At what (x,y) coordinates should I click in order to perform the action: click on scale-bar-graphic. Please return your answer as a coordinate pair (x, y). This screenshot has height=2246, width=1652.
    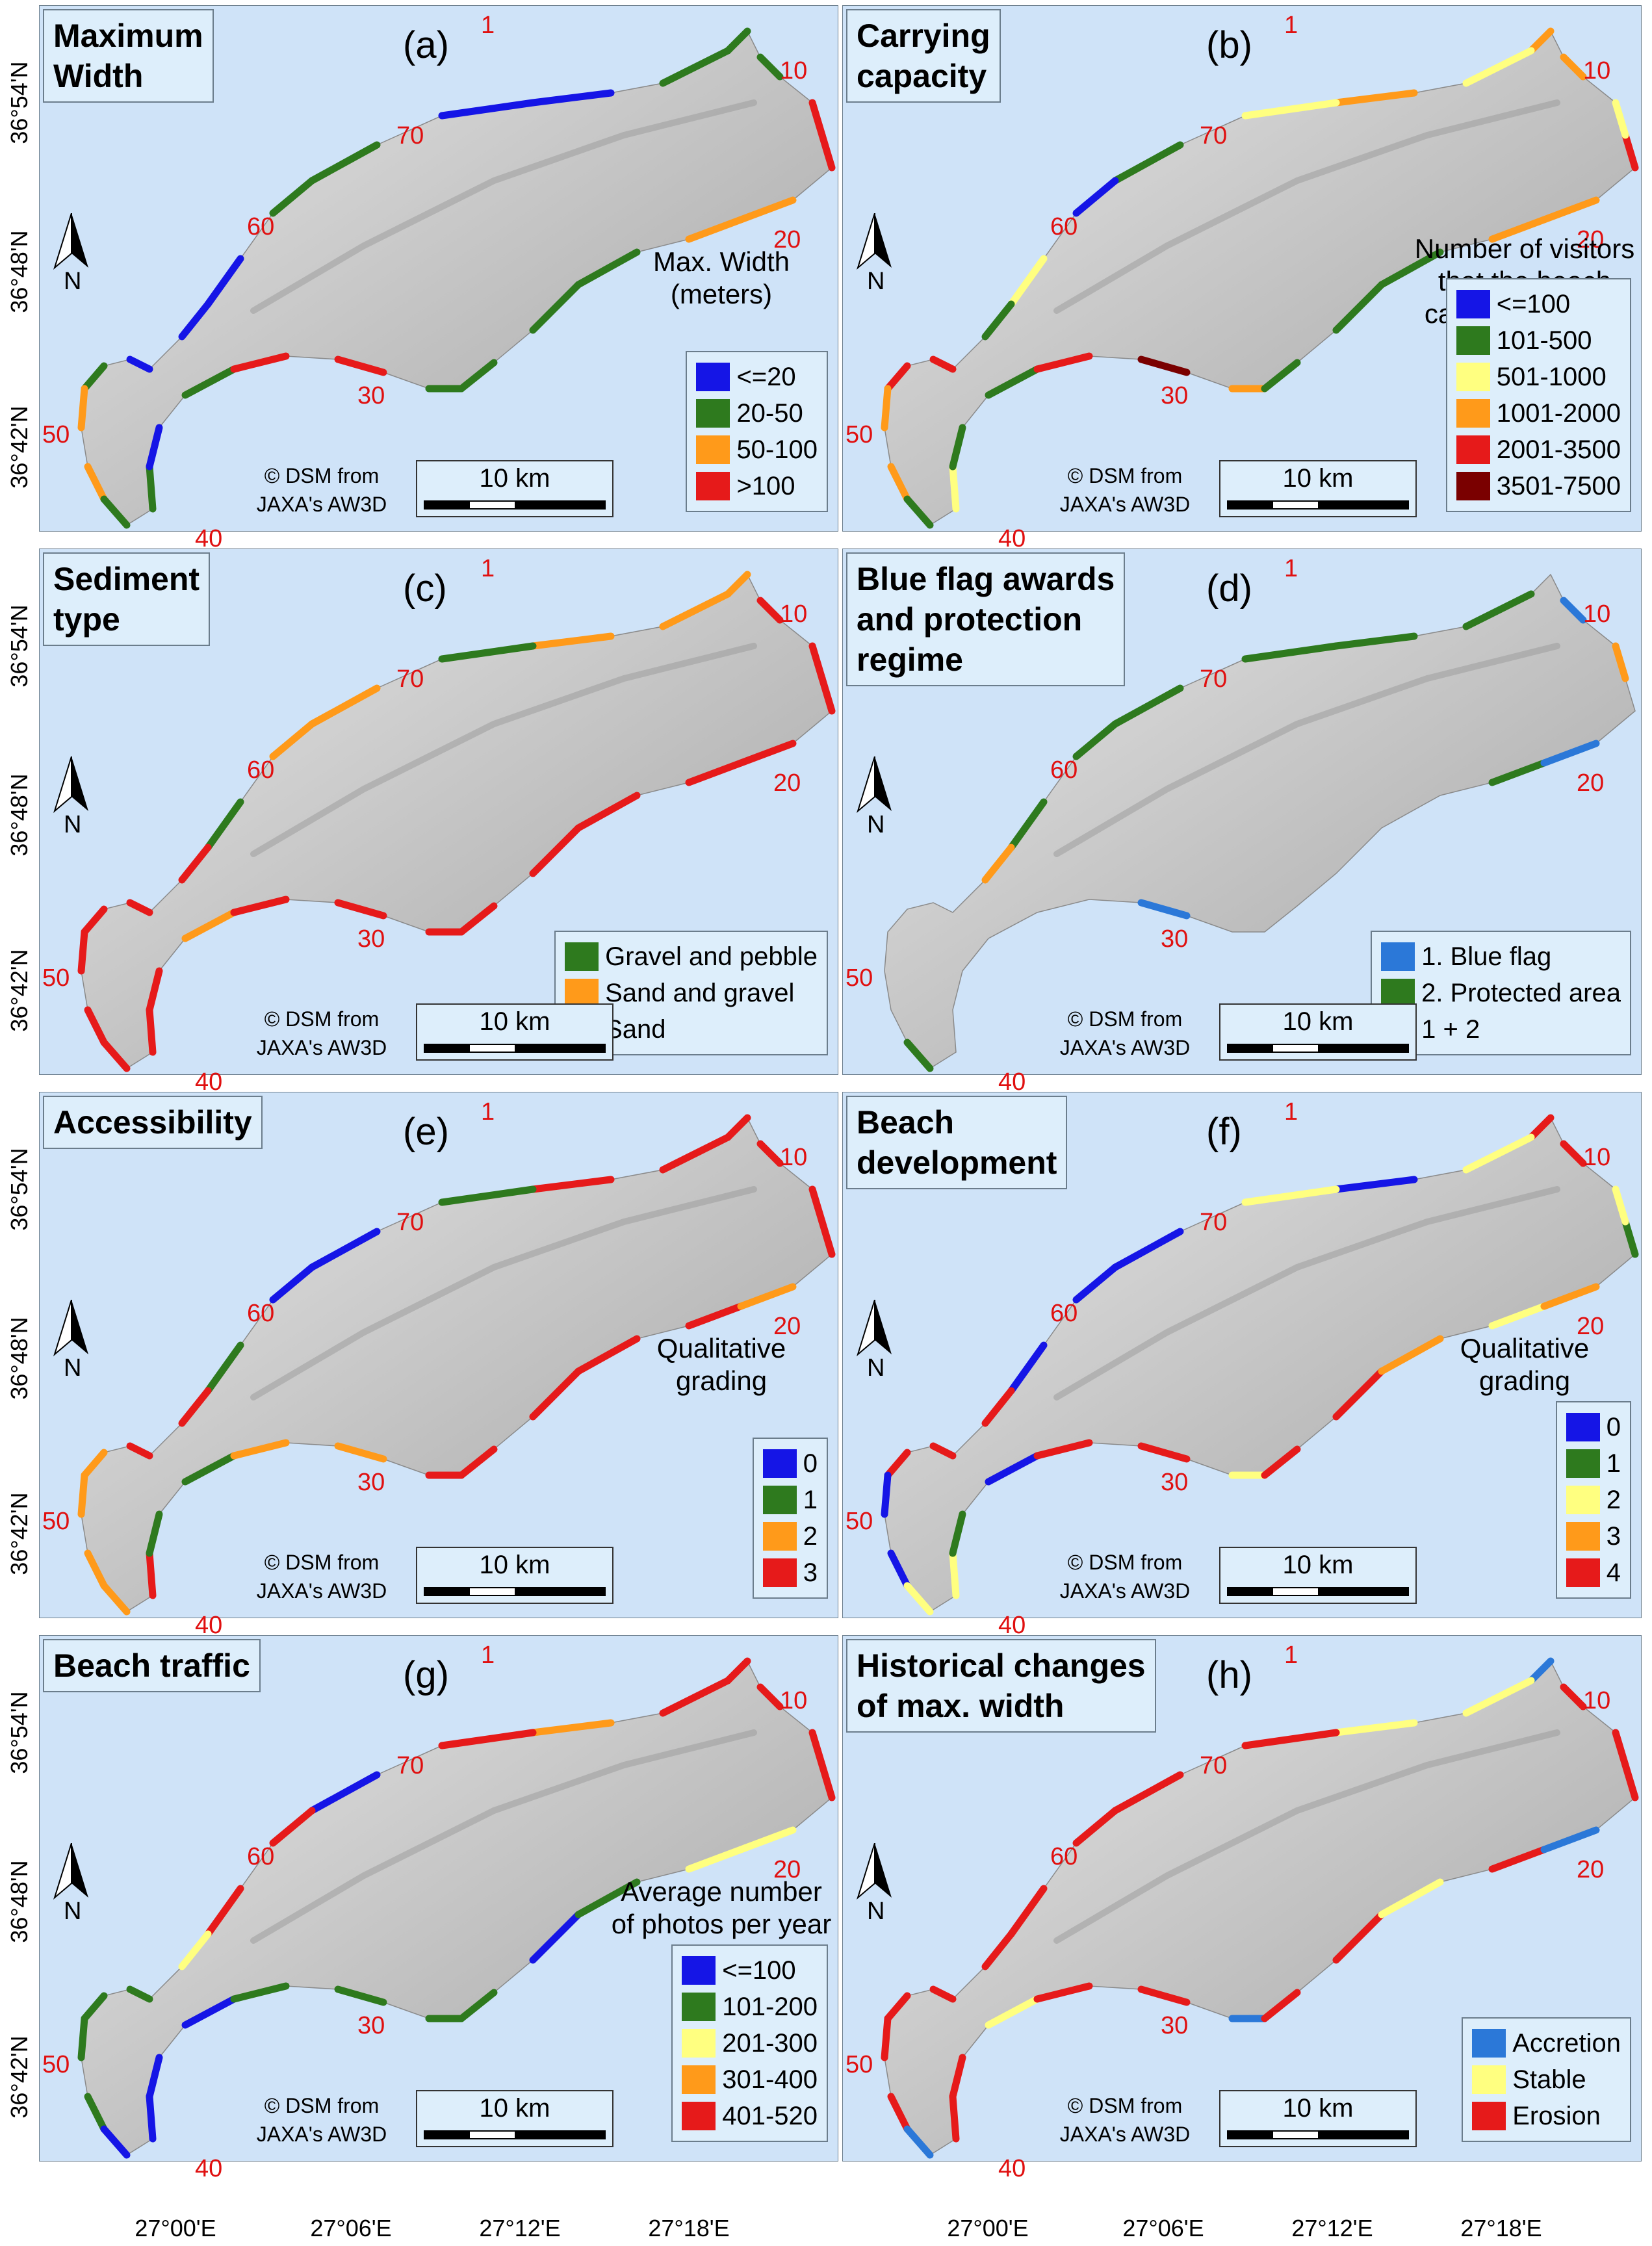
    Looking at the image, I should click on (1318, 1048).